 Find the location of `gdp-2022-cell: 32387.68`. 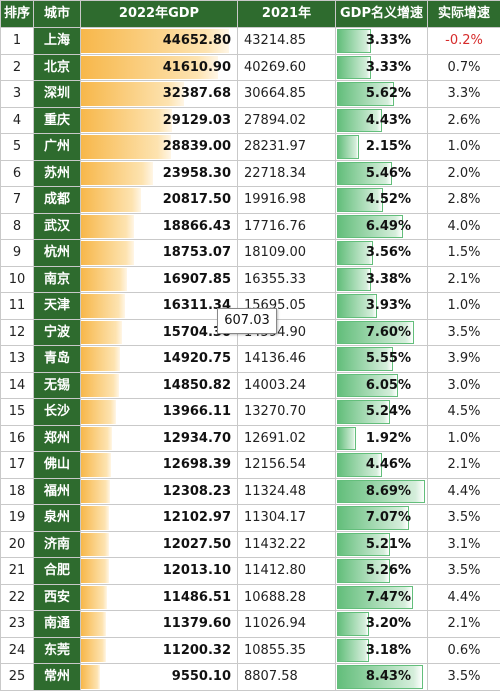

gdp-2022-cell: 32387.68 is located at coordinates (159, 94).